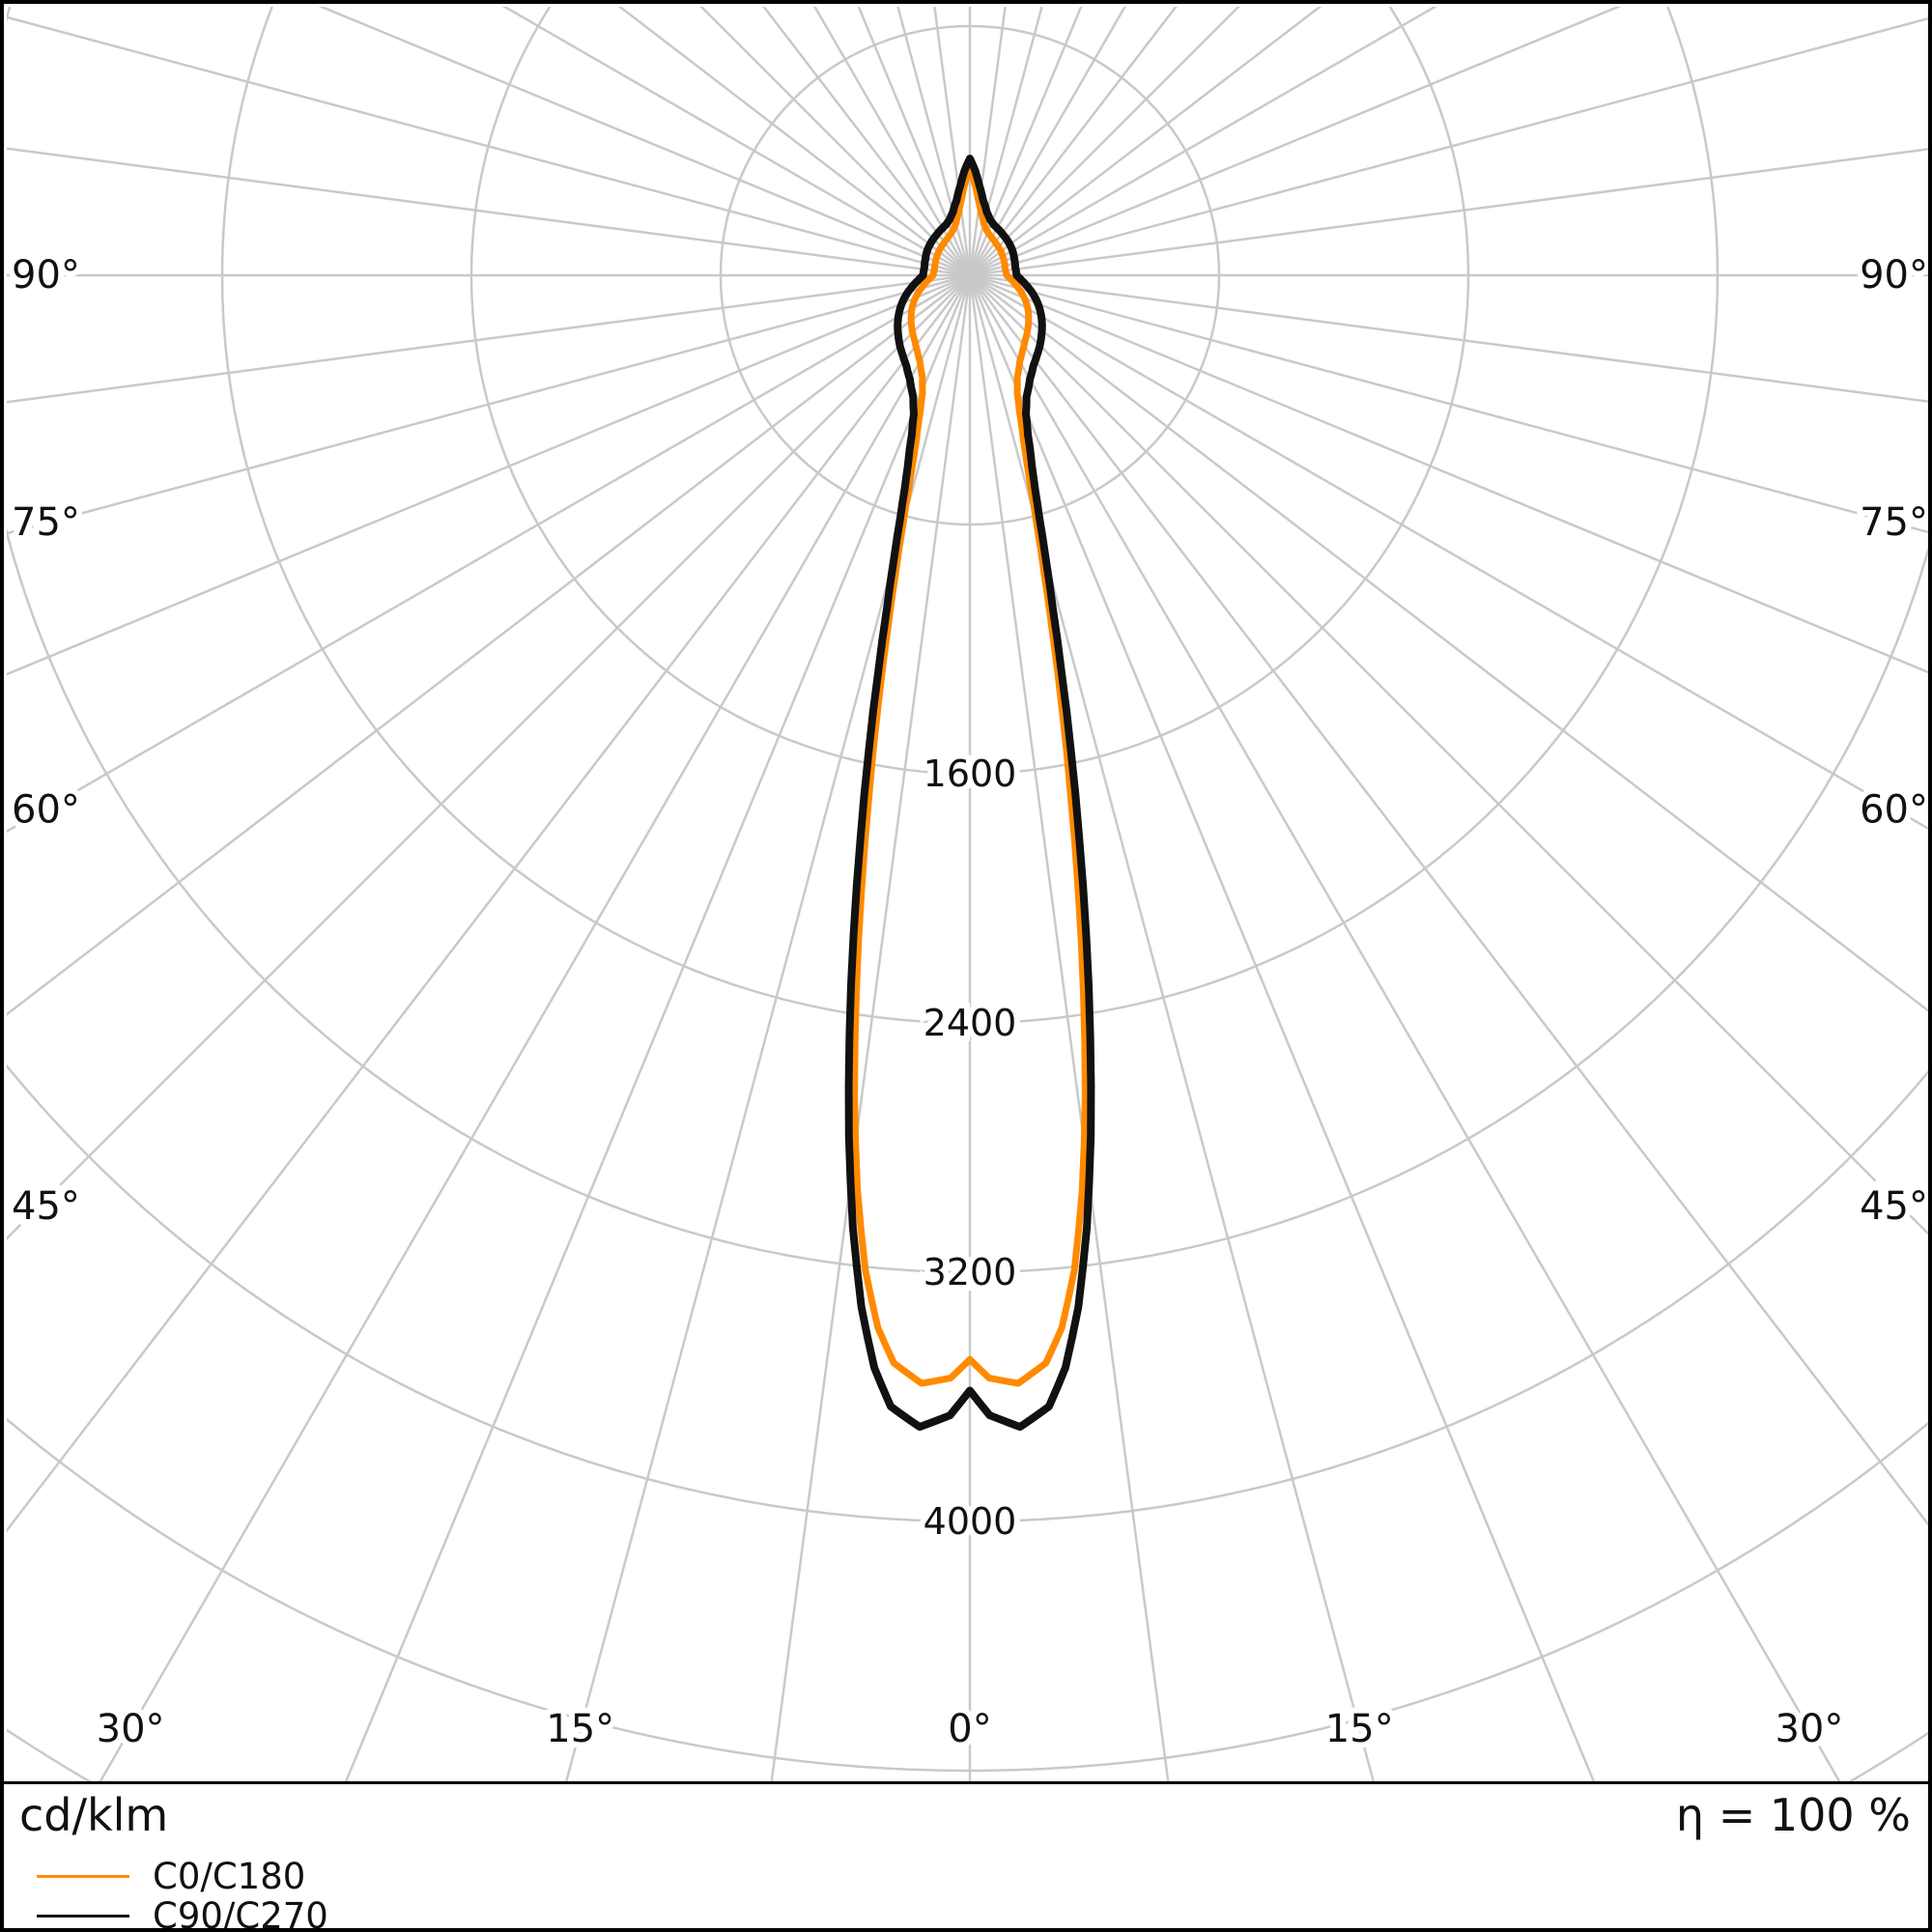 The width and height of the screenshot is (1932, 1932). I want to click on angle-label-right: 75°, so click(1894, 522).